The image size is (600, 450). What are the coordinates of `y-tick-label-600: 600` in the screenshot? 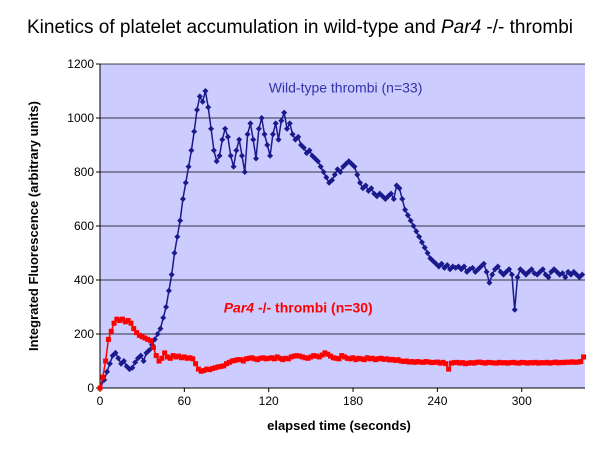 It's located at (84, 226).